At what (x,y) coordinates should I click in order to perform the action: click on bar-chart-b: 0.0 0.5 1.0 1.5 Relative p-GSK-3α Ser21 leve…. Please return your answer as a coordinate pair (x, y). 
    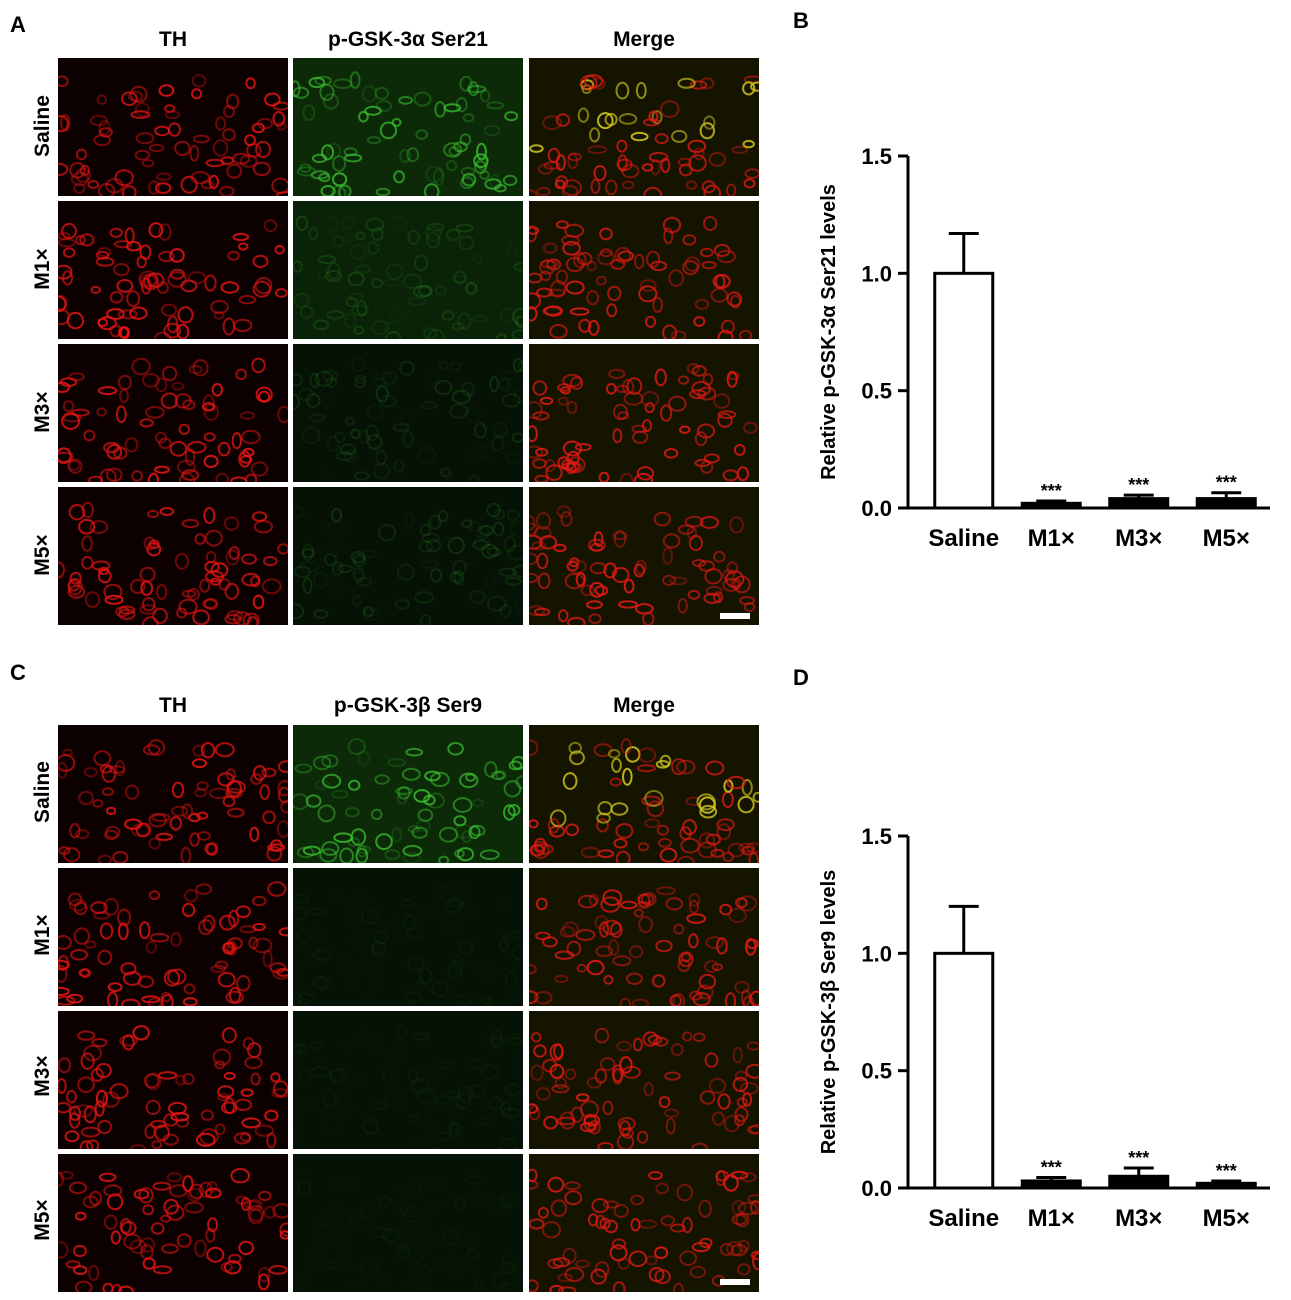
    Looking at the image, I should click on (1039, 340).